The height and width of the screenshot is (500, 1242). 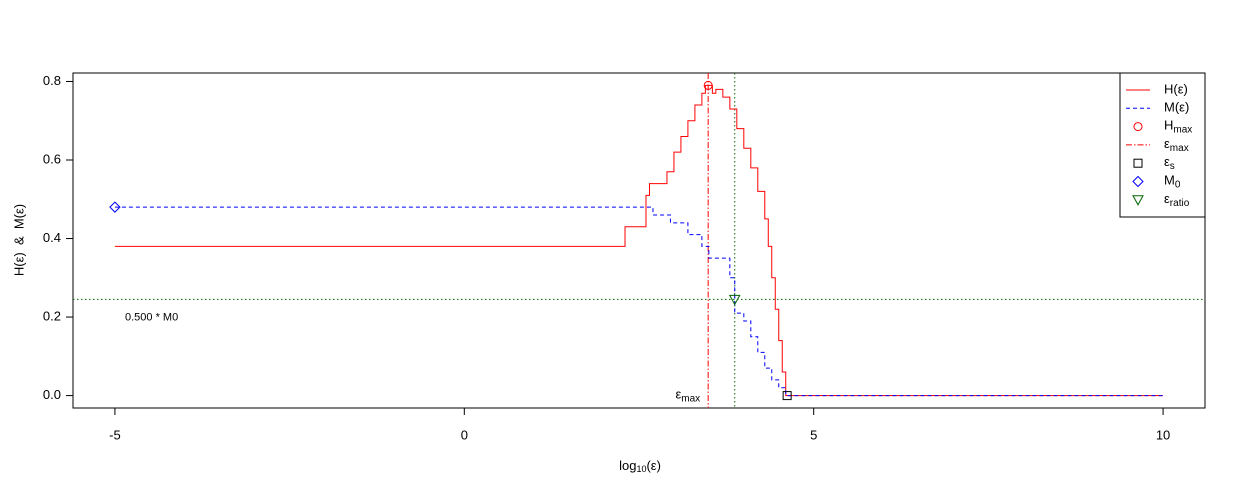 What do you see at coordinates (464, 434) in the screenshot?
I see `x-tick-label: 0` at bounding box center [464, 434].